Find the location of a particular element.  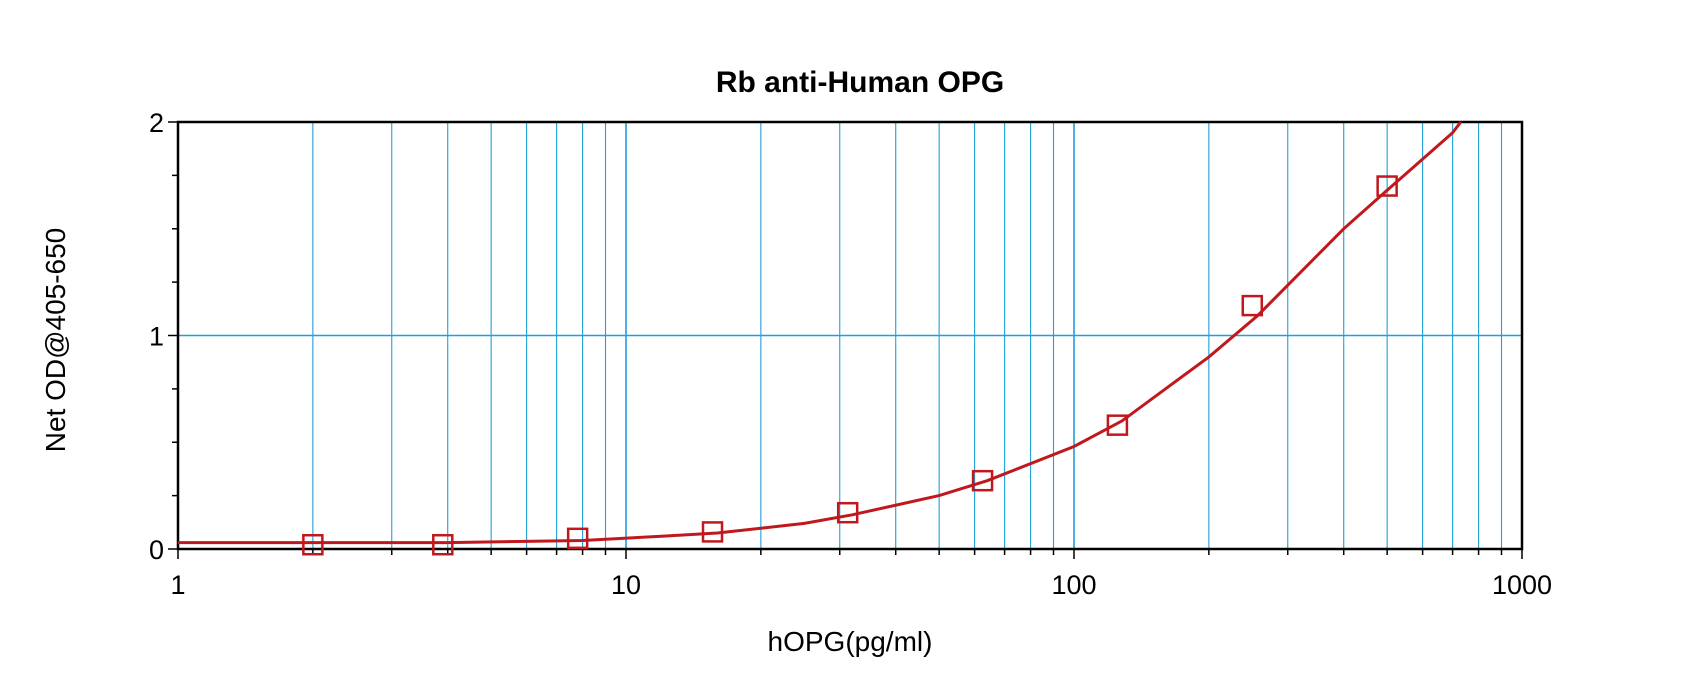

x-tick-label: 1000 is located at coordinates (1522, 585).